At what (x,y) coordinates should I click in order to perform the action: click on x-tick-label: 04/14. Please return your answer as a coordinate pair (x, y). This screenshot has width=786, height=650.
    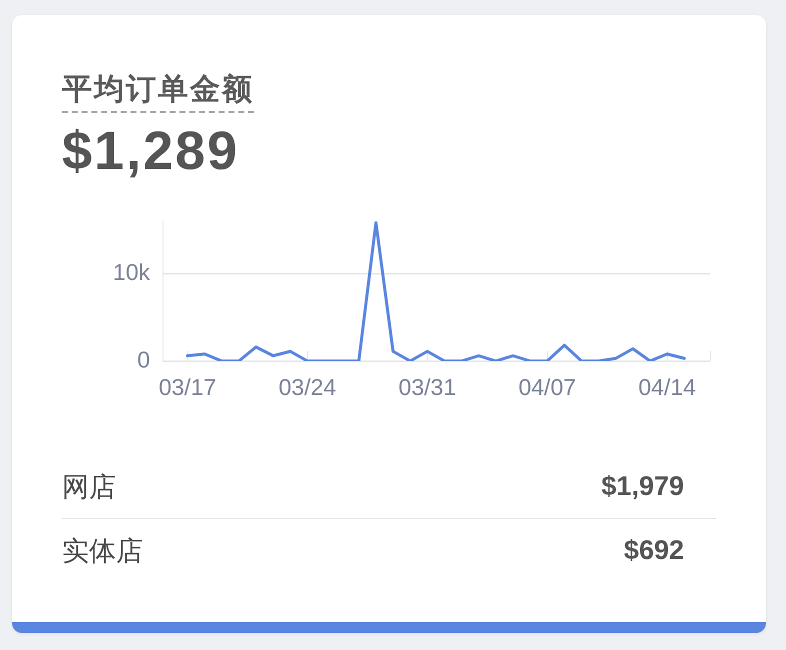
    Looking at the image, I should click on (667, 387).